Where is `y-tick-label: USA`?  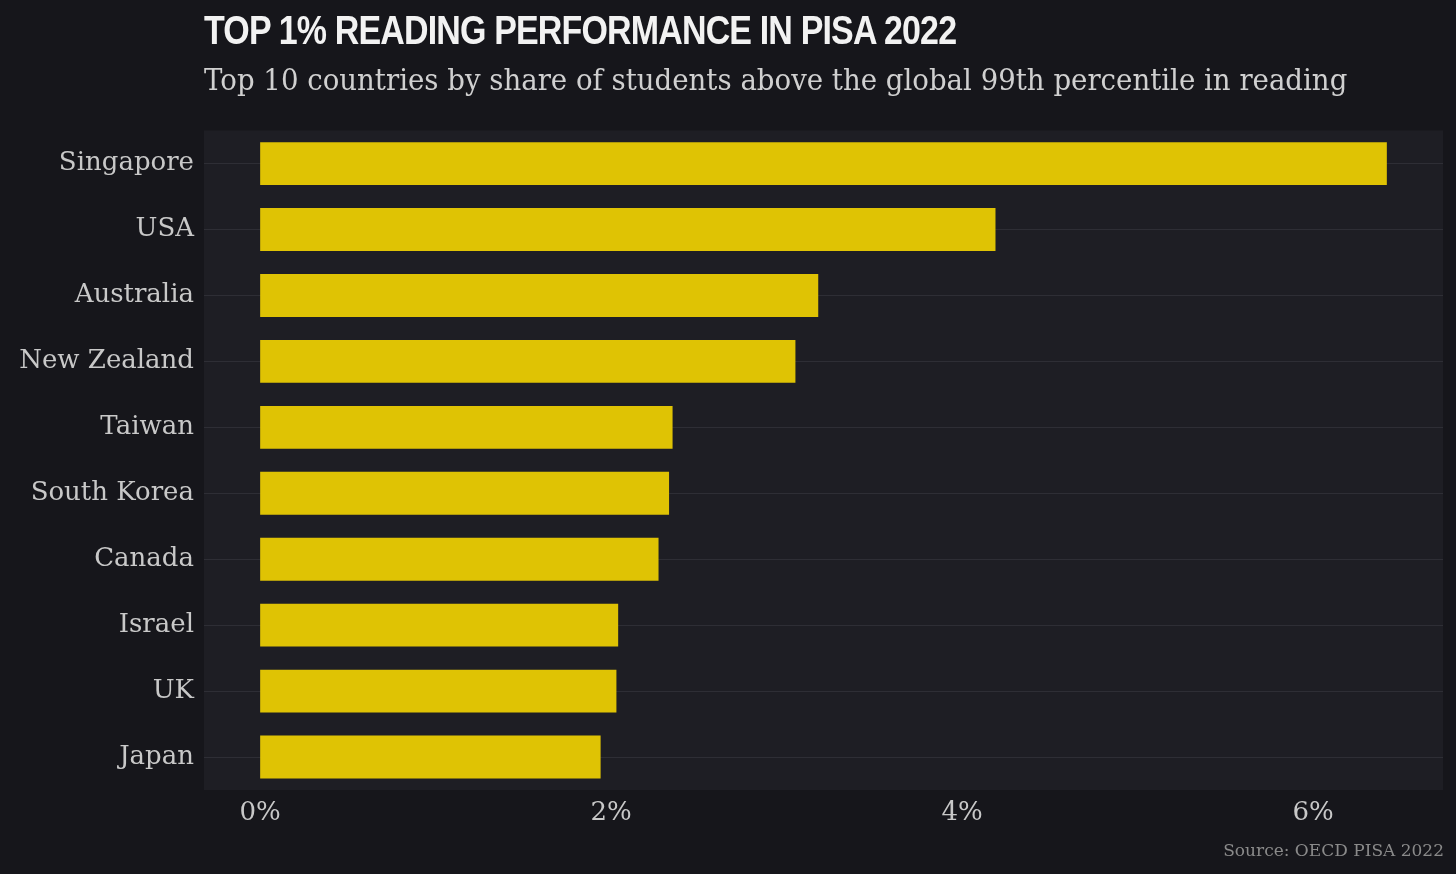
y-tick-label: USA is located at coordinates (165, 227).